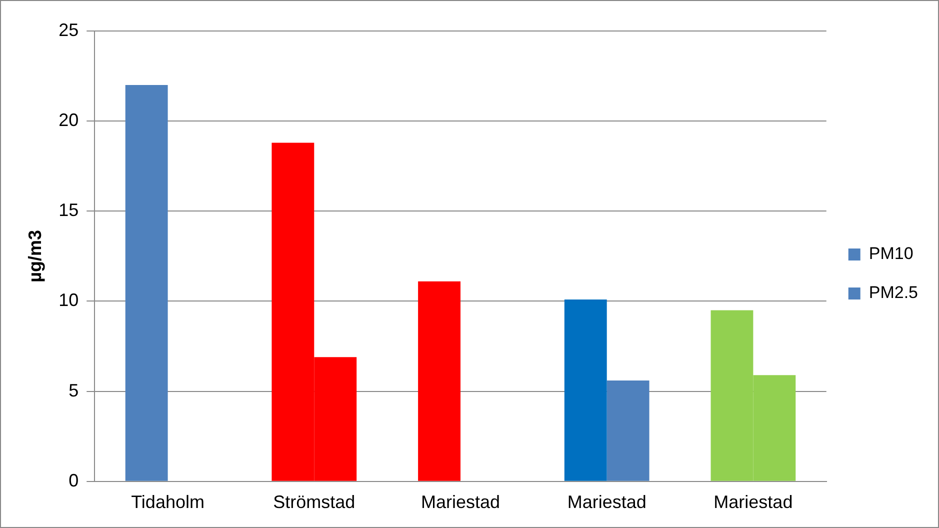 Image resolution: width=939 pixels, height=528 pixels. Describe the element at coordinates (68, 300) in the screenshot. I see `y-tick-label: 10` at that location.